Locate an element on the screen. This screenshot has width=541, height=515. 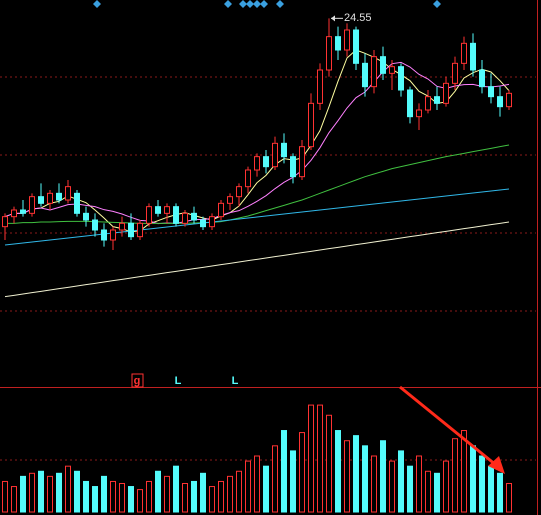
marker-box is located at coordinates (137, 380).